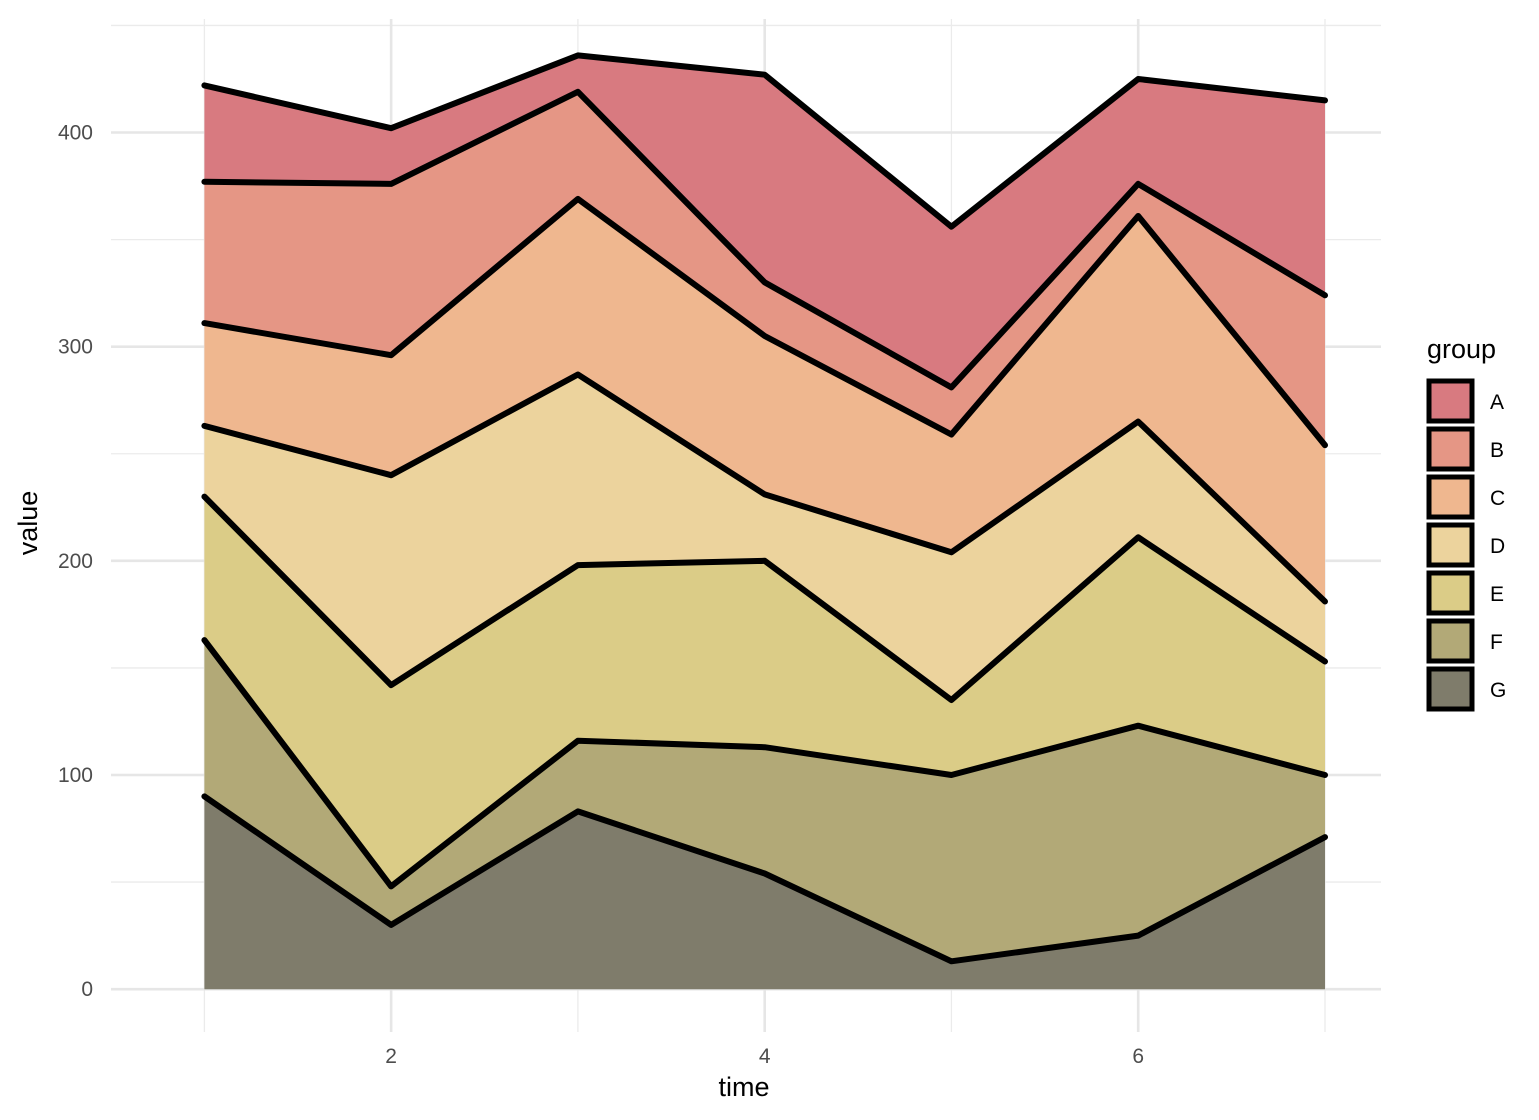 The image size is (1539, 1120). I want to click on legend-key-F, so click(1450, 641).